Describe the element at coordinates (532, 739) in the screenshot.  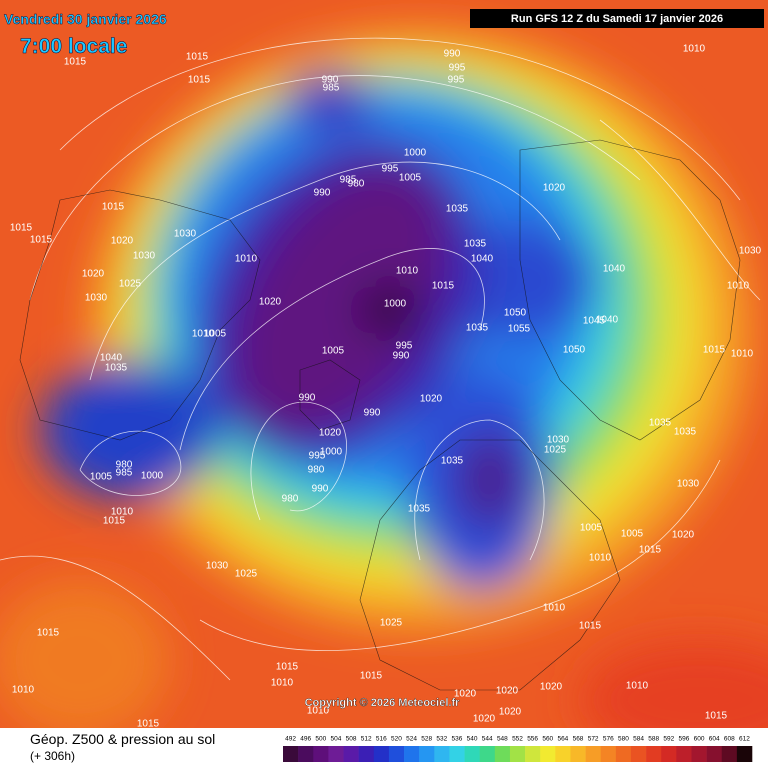
I see `scale-label: 556` at that location.